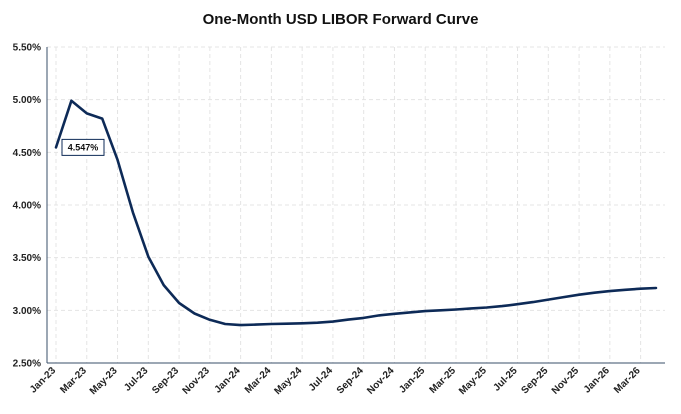 This screenshot has height=414, width=681. I want to click on callout-label: 4.547%, so click(83, 147).